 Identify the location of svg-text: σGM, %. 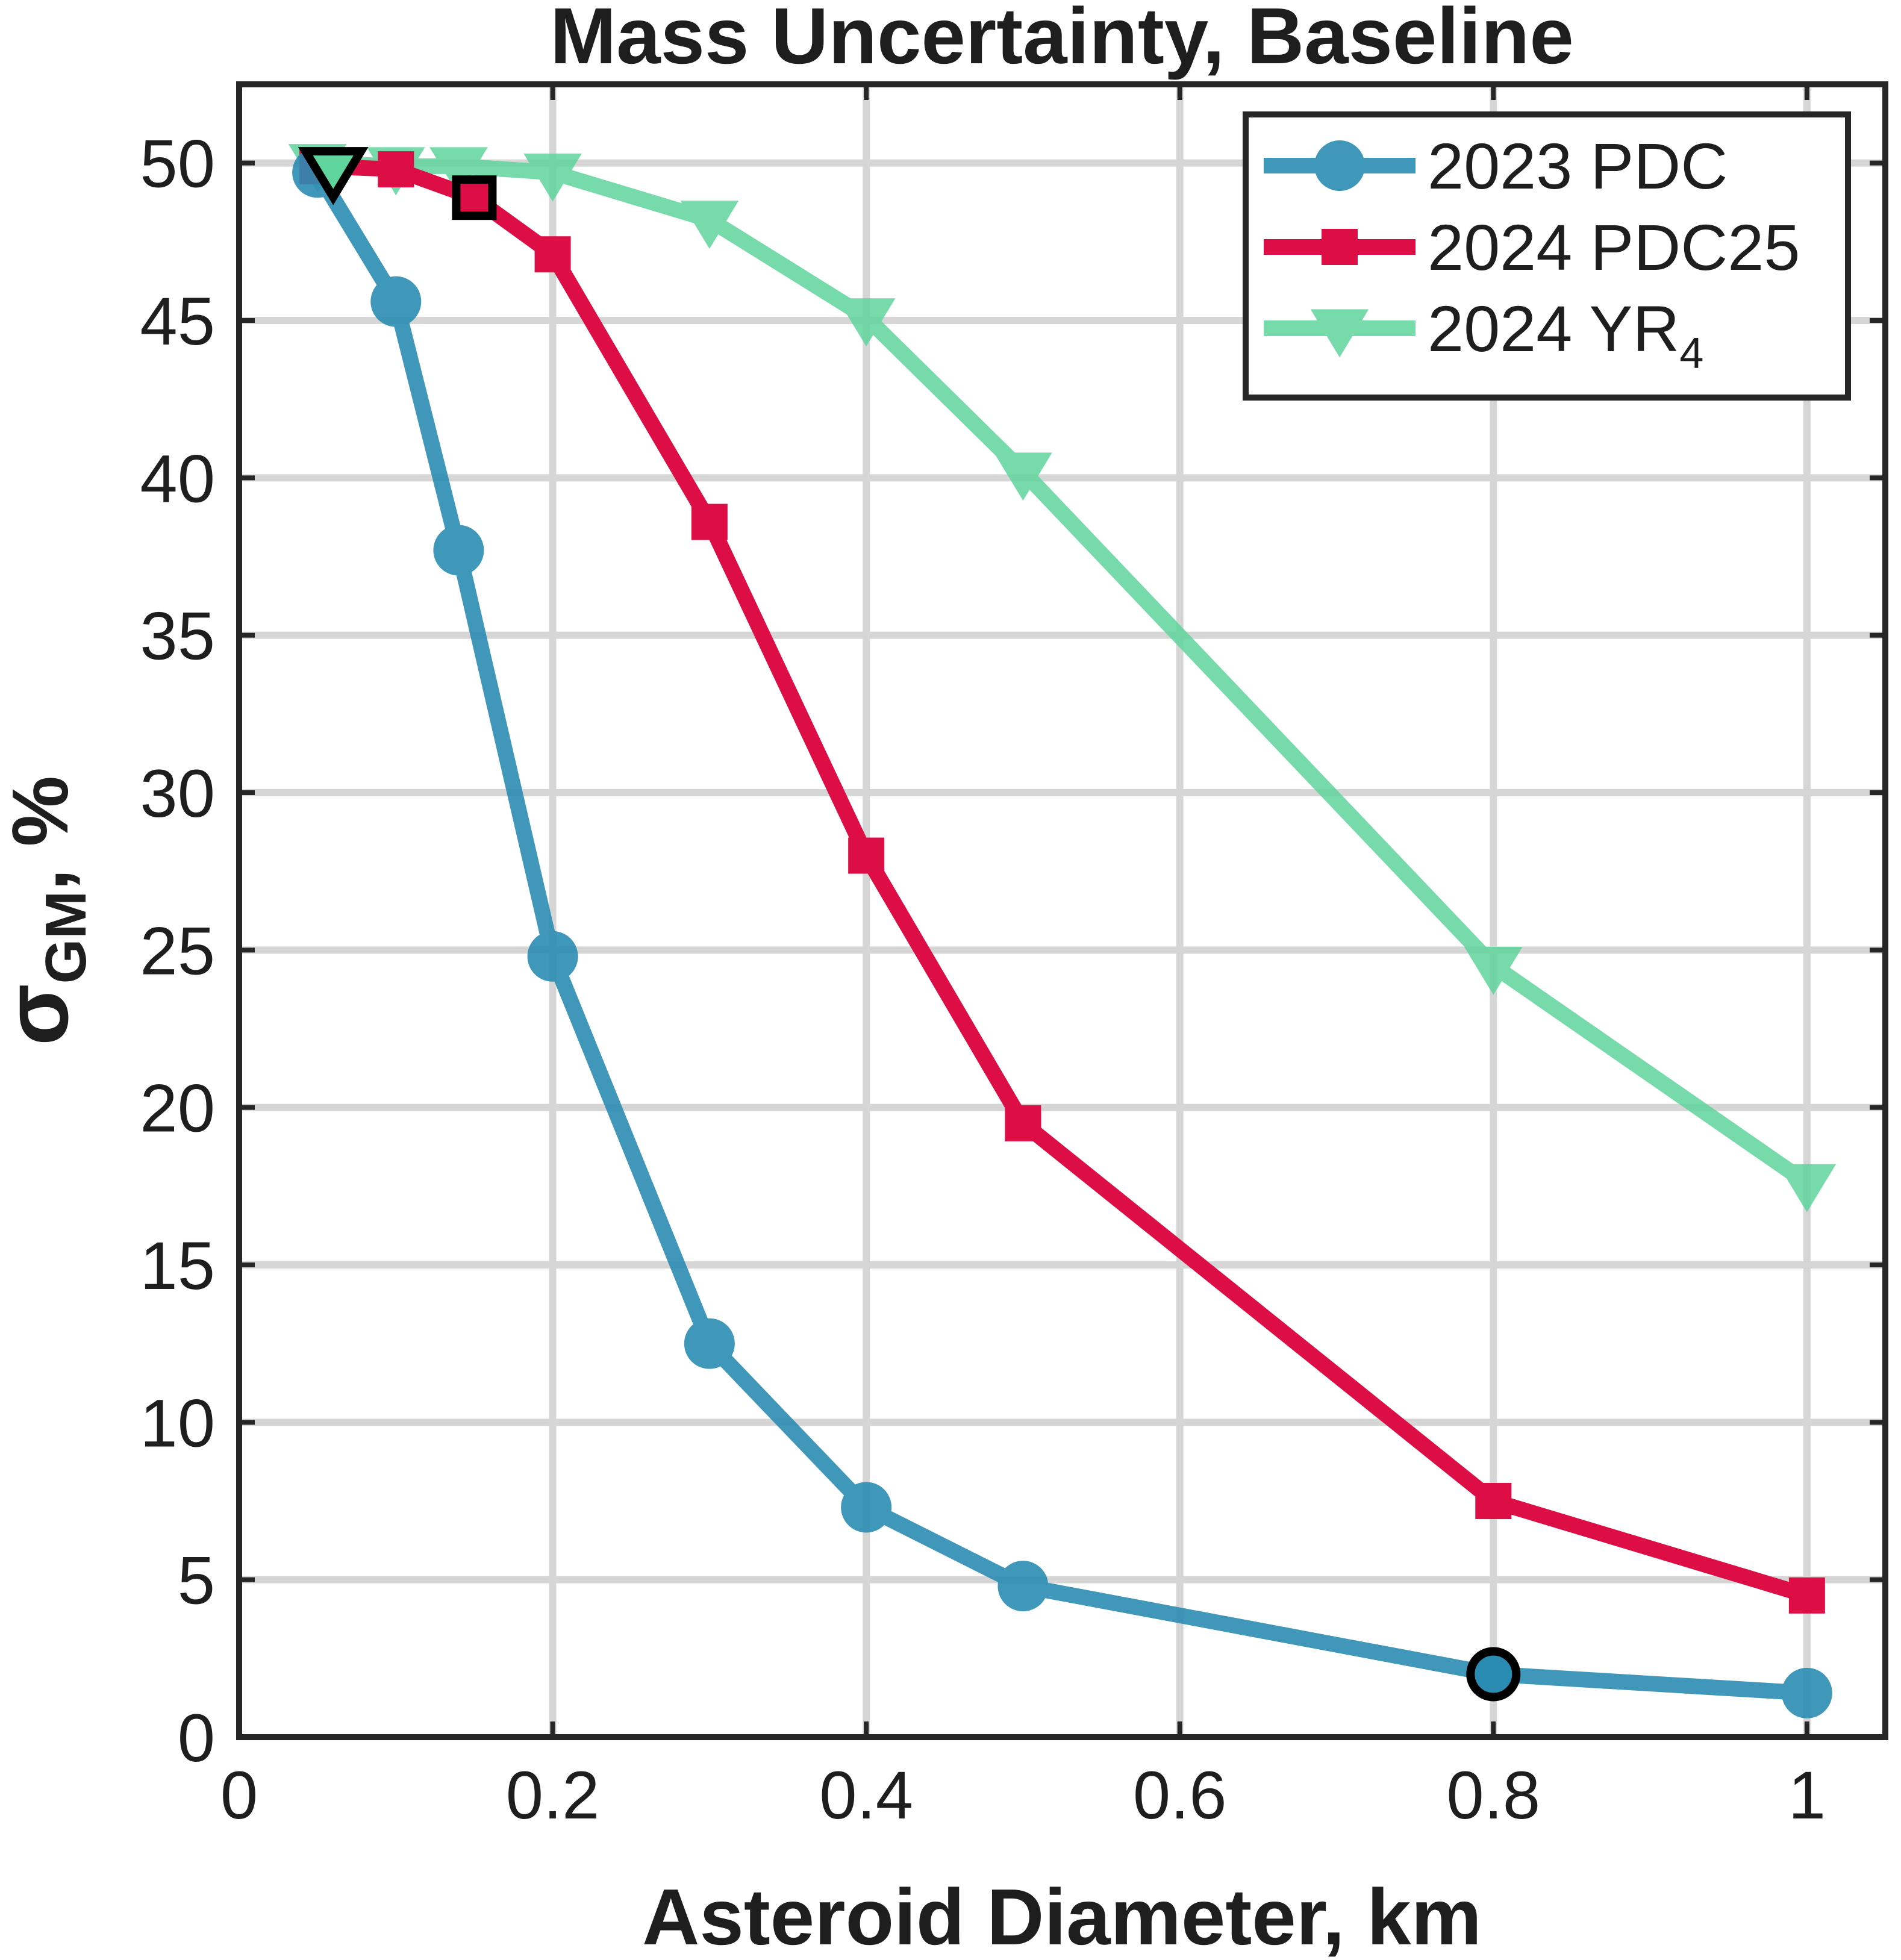
(49, 911).